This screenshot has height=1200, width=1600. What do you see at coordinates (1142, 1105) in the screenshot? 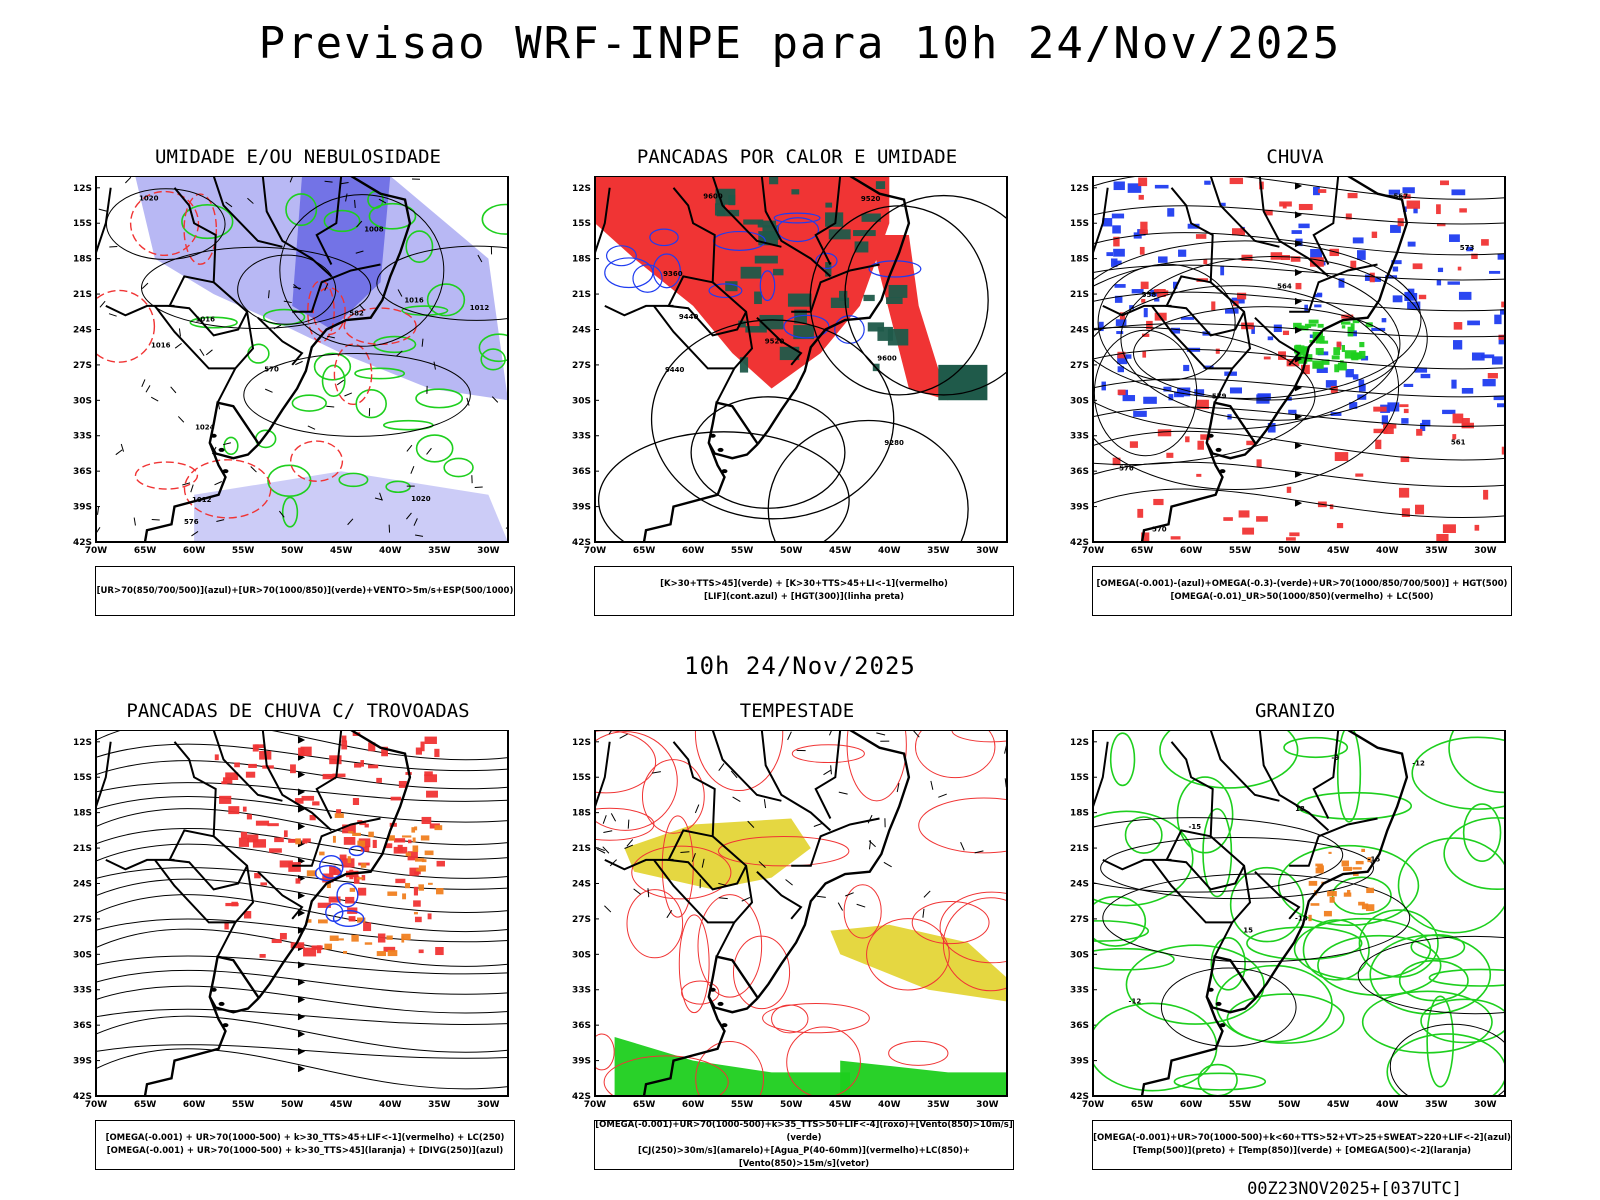
I see `lon-tick-label: 65W` at bounding box center [1142, 1105].